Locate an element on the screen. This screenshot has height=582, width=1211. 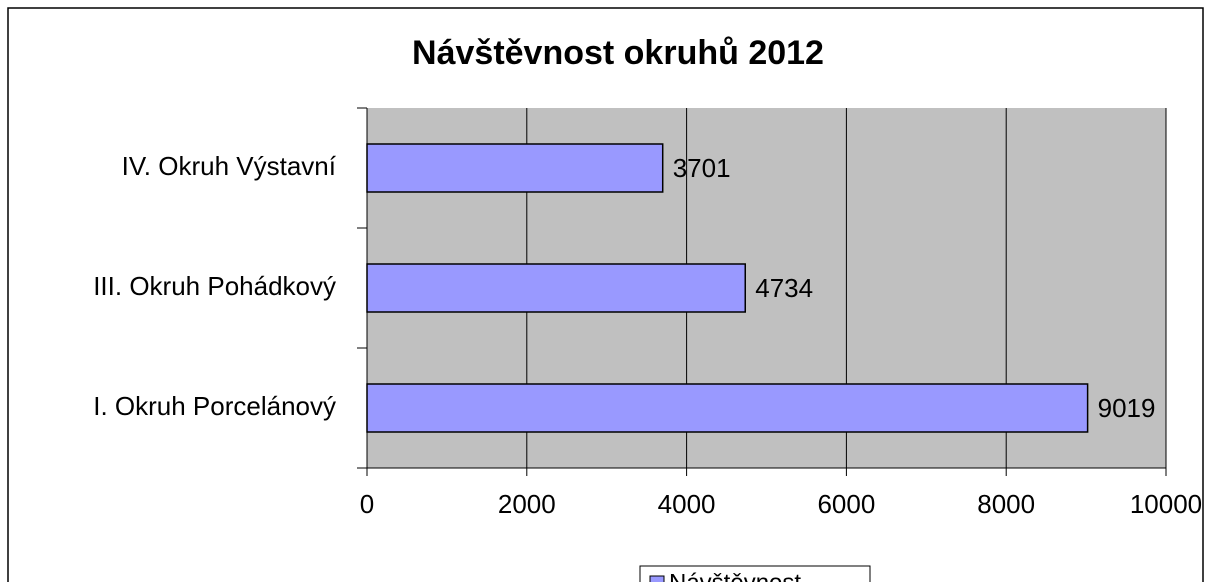
data-label: 3701 is located at coordinates (702, 168).